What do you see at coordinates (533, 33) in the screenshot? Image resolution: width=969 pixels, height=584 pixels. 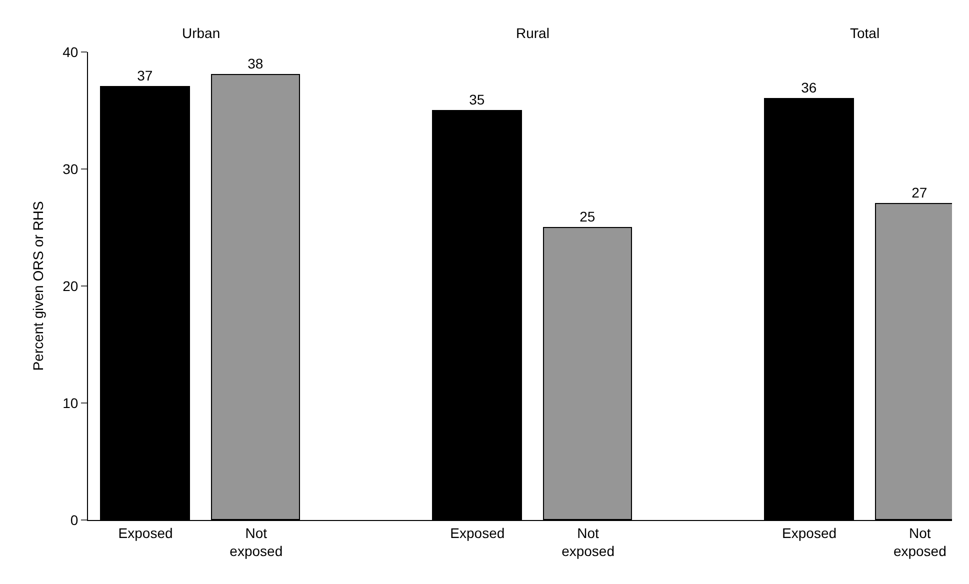 I see `text: Rural` at bounding box center [533, 33].